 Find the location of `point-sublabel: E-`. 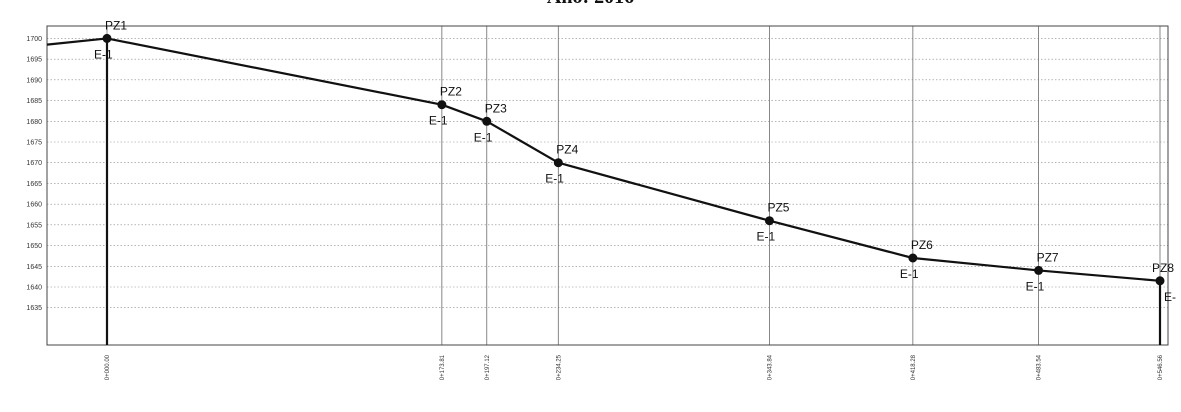

point-sublabel: E- is located at coordinates (1170, 297).